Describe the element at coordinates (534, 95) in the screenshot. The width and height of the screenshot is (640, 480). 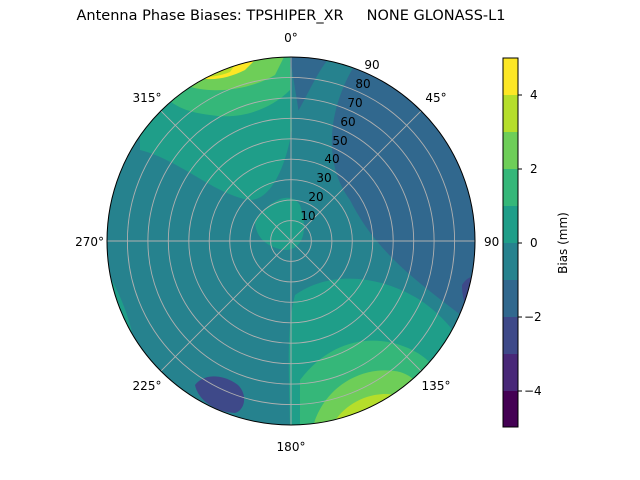
I see `colorbar-tick-label: 4` at that location.